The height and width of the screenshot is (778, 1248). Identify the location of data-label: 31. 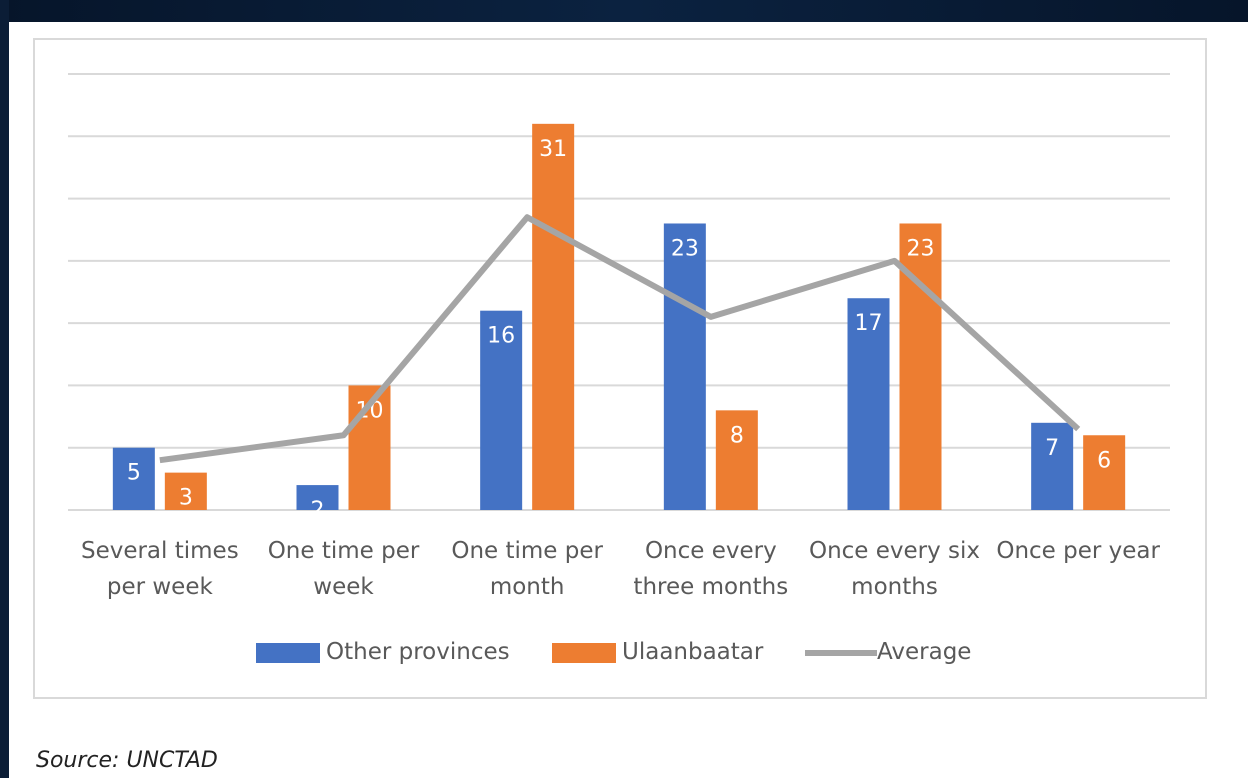
(553, 149).